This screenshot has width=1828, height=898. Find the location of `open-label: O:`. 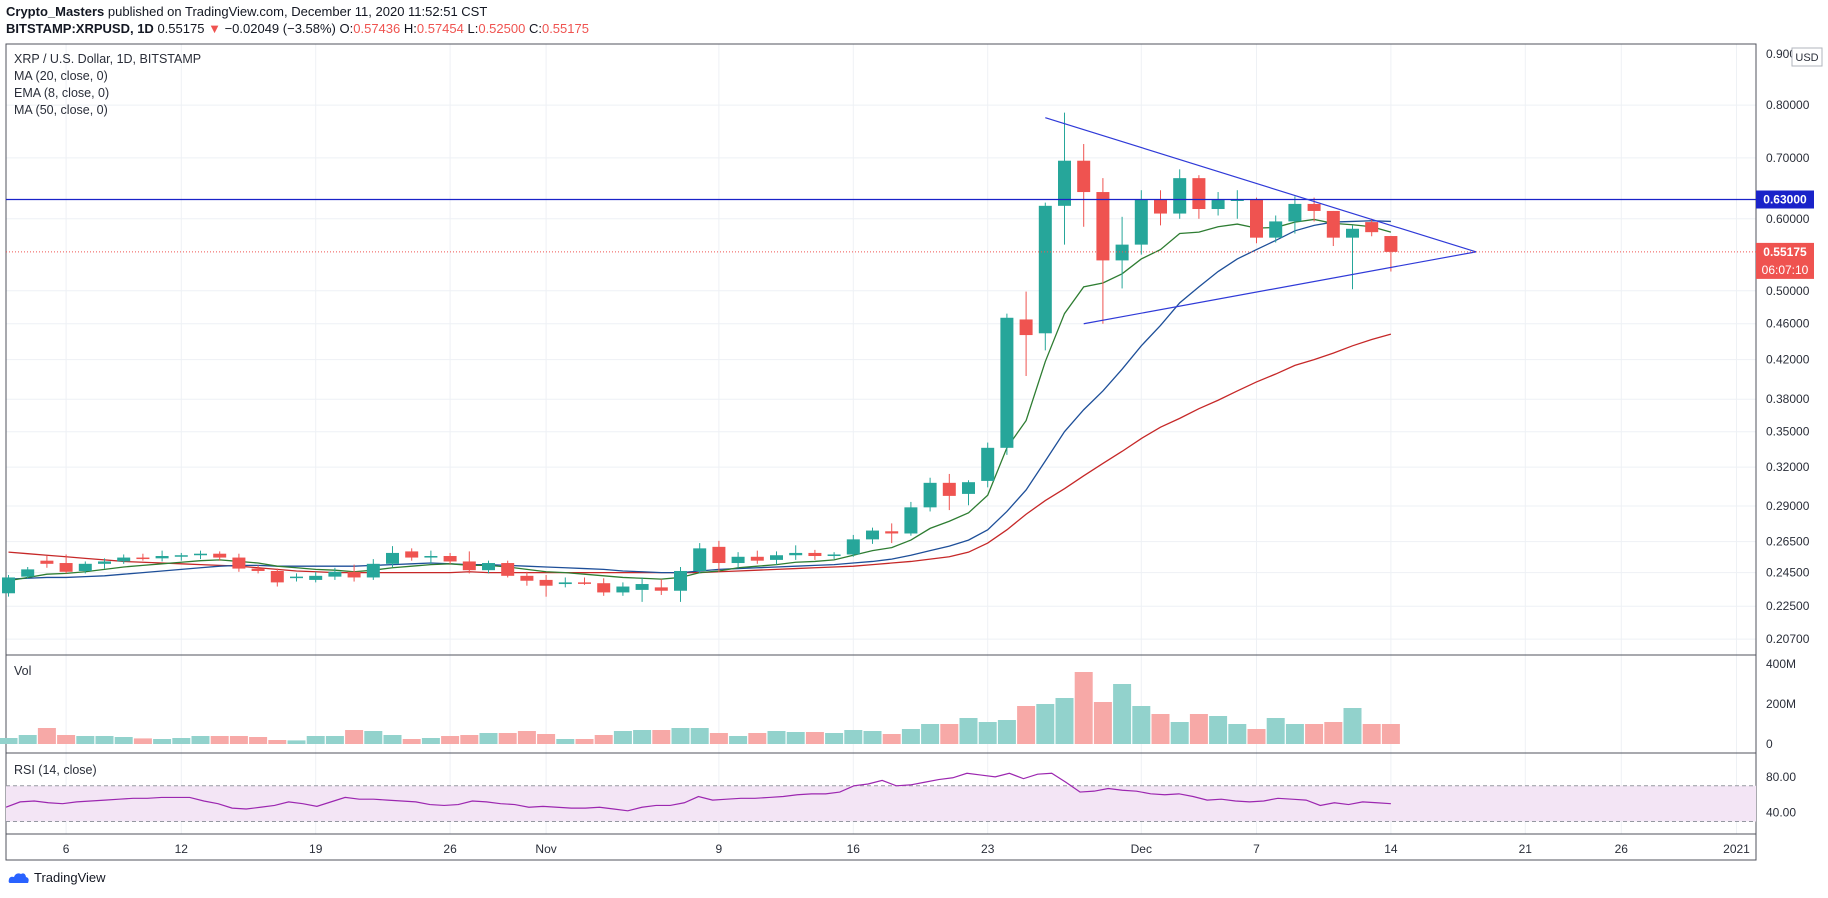

open-label: O: is located at coordinates (346, 28).